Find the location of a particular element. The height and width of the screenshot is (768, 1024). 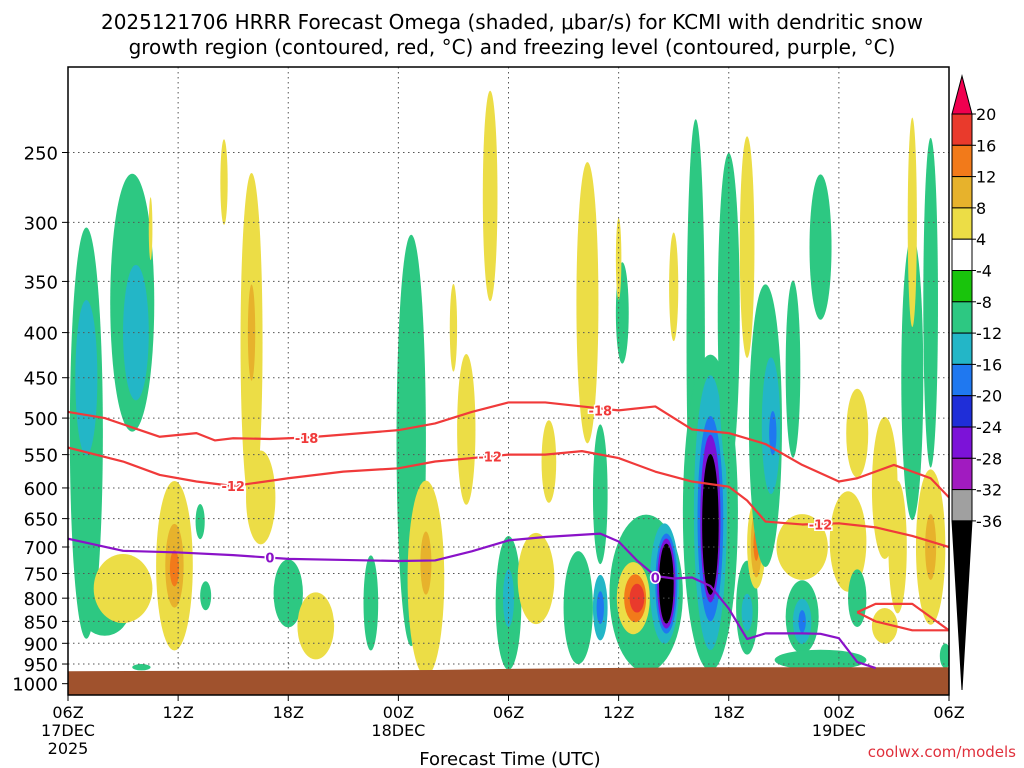

y-tick-label: 700 is located at coordinates (41, 548).